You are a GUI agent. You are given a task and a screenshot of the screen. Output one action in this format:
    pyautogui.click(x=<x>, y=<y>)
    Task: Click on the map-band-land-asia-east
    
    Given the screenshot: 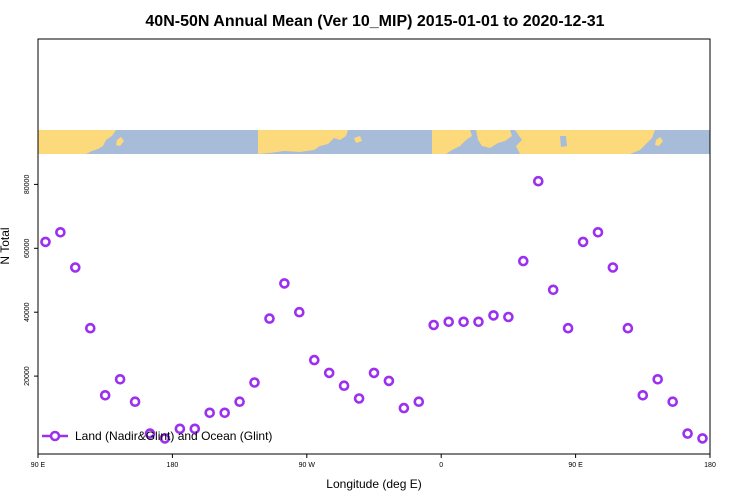 What is the action you would take?
    pyautogui.click(x=77, y=142)
    